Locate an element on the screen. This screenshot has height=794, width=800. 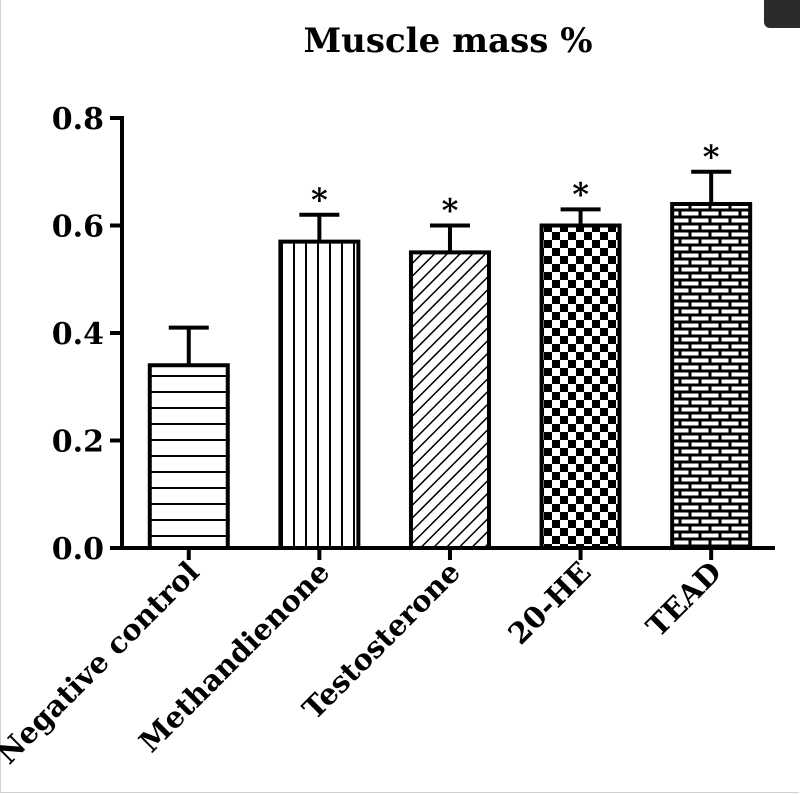
y-axis: 0.0 0.2 0.4 0.6 0.8 is located at coordinates (88, 334).